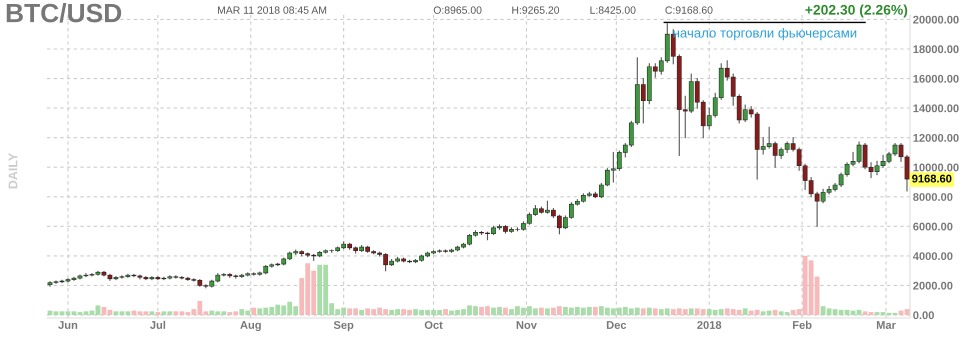 Image resolution: width=965 pixels, height=342 pixels. Describe the element at coordinates (856, 11) in the screenshot. I see `annotation: +202.30 (2.26%)` at that location.